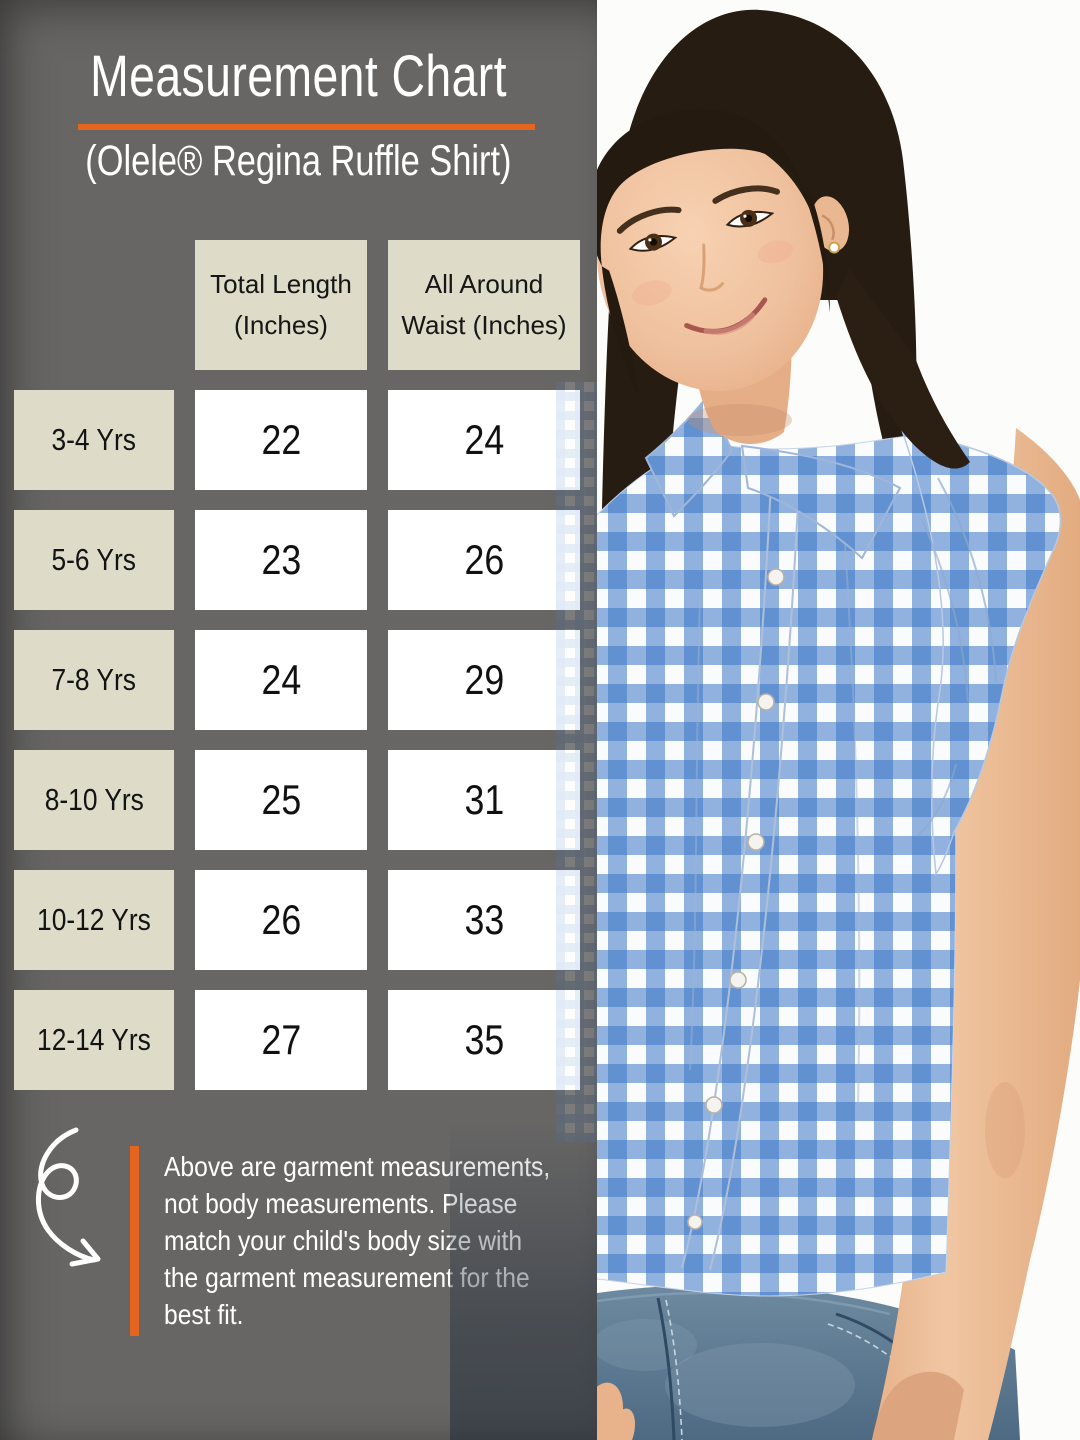 The image size is (1080, 1440). I want to click on table-cell-waist: 35, so click(484, 1040).